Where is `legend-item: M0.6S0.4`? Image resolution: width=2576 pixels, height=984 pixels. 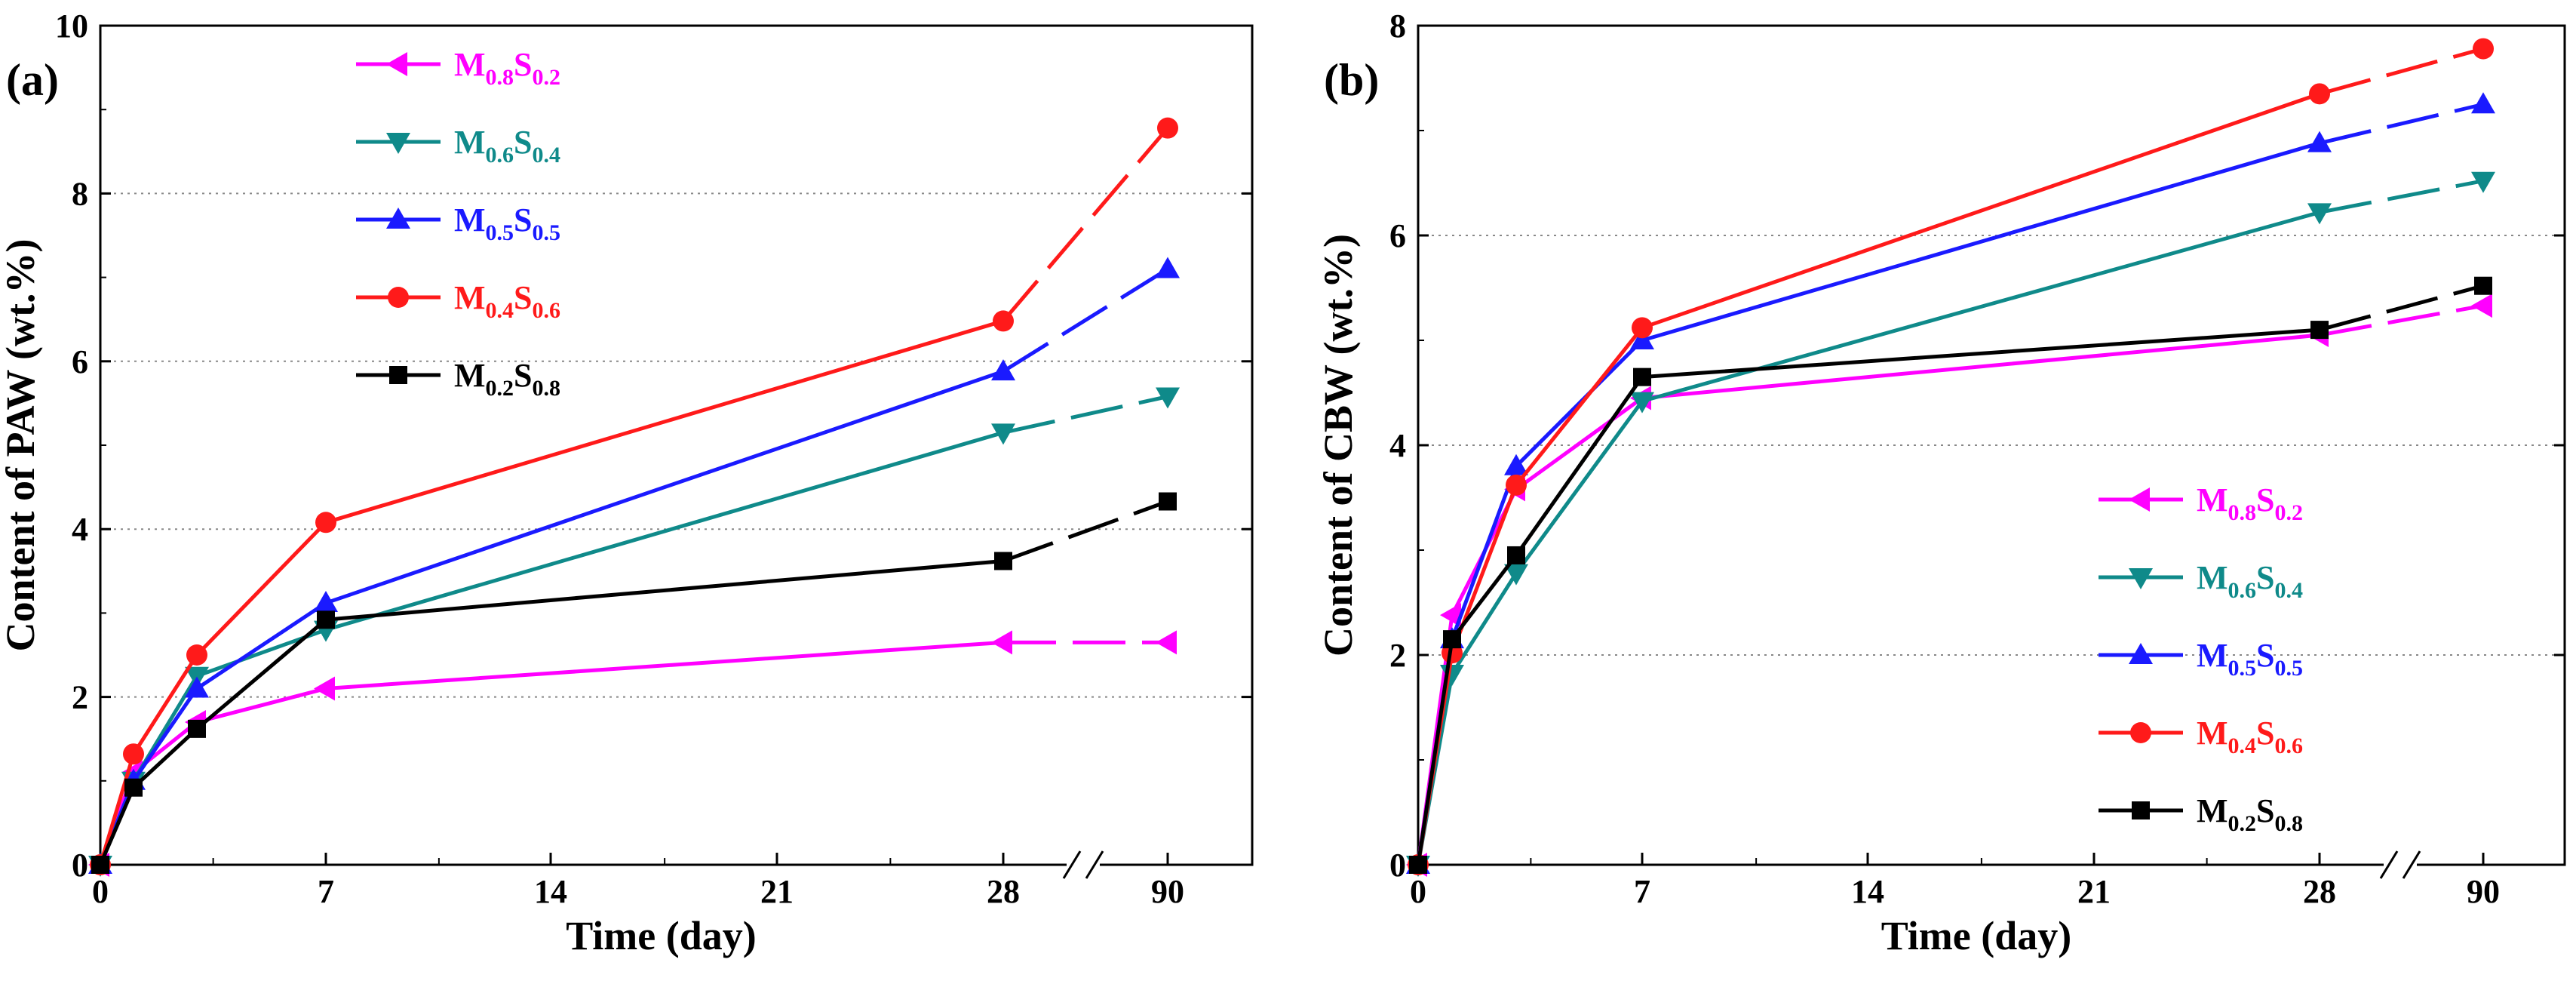
legend-item: M0.6S0.4 is located at coordinates (2201, 581).